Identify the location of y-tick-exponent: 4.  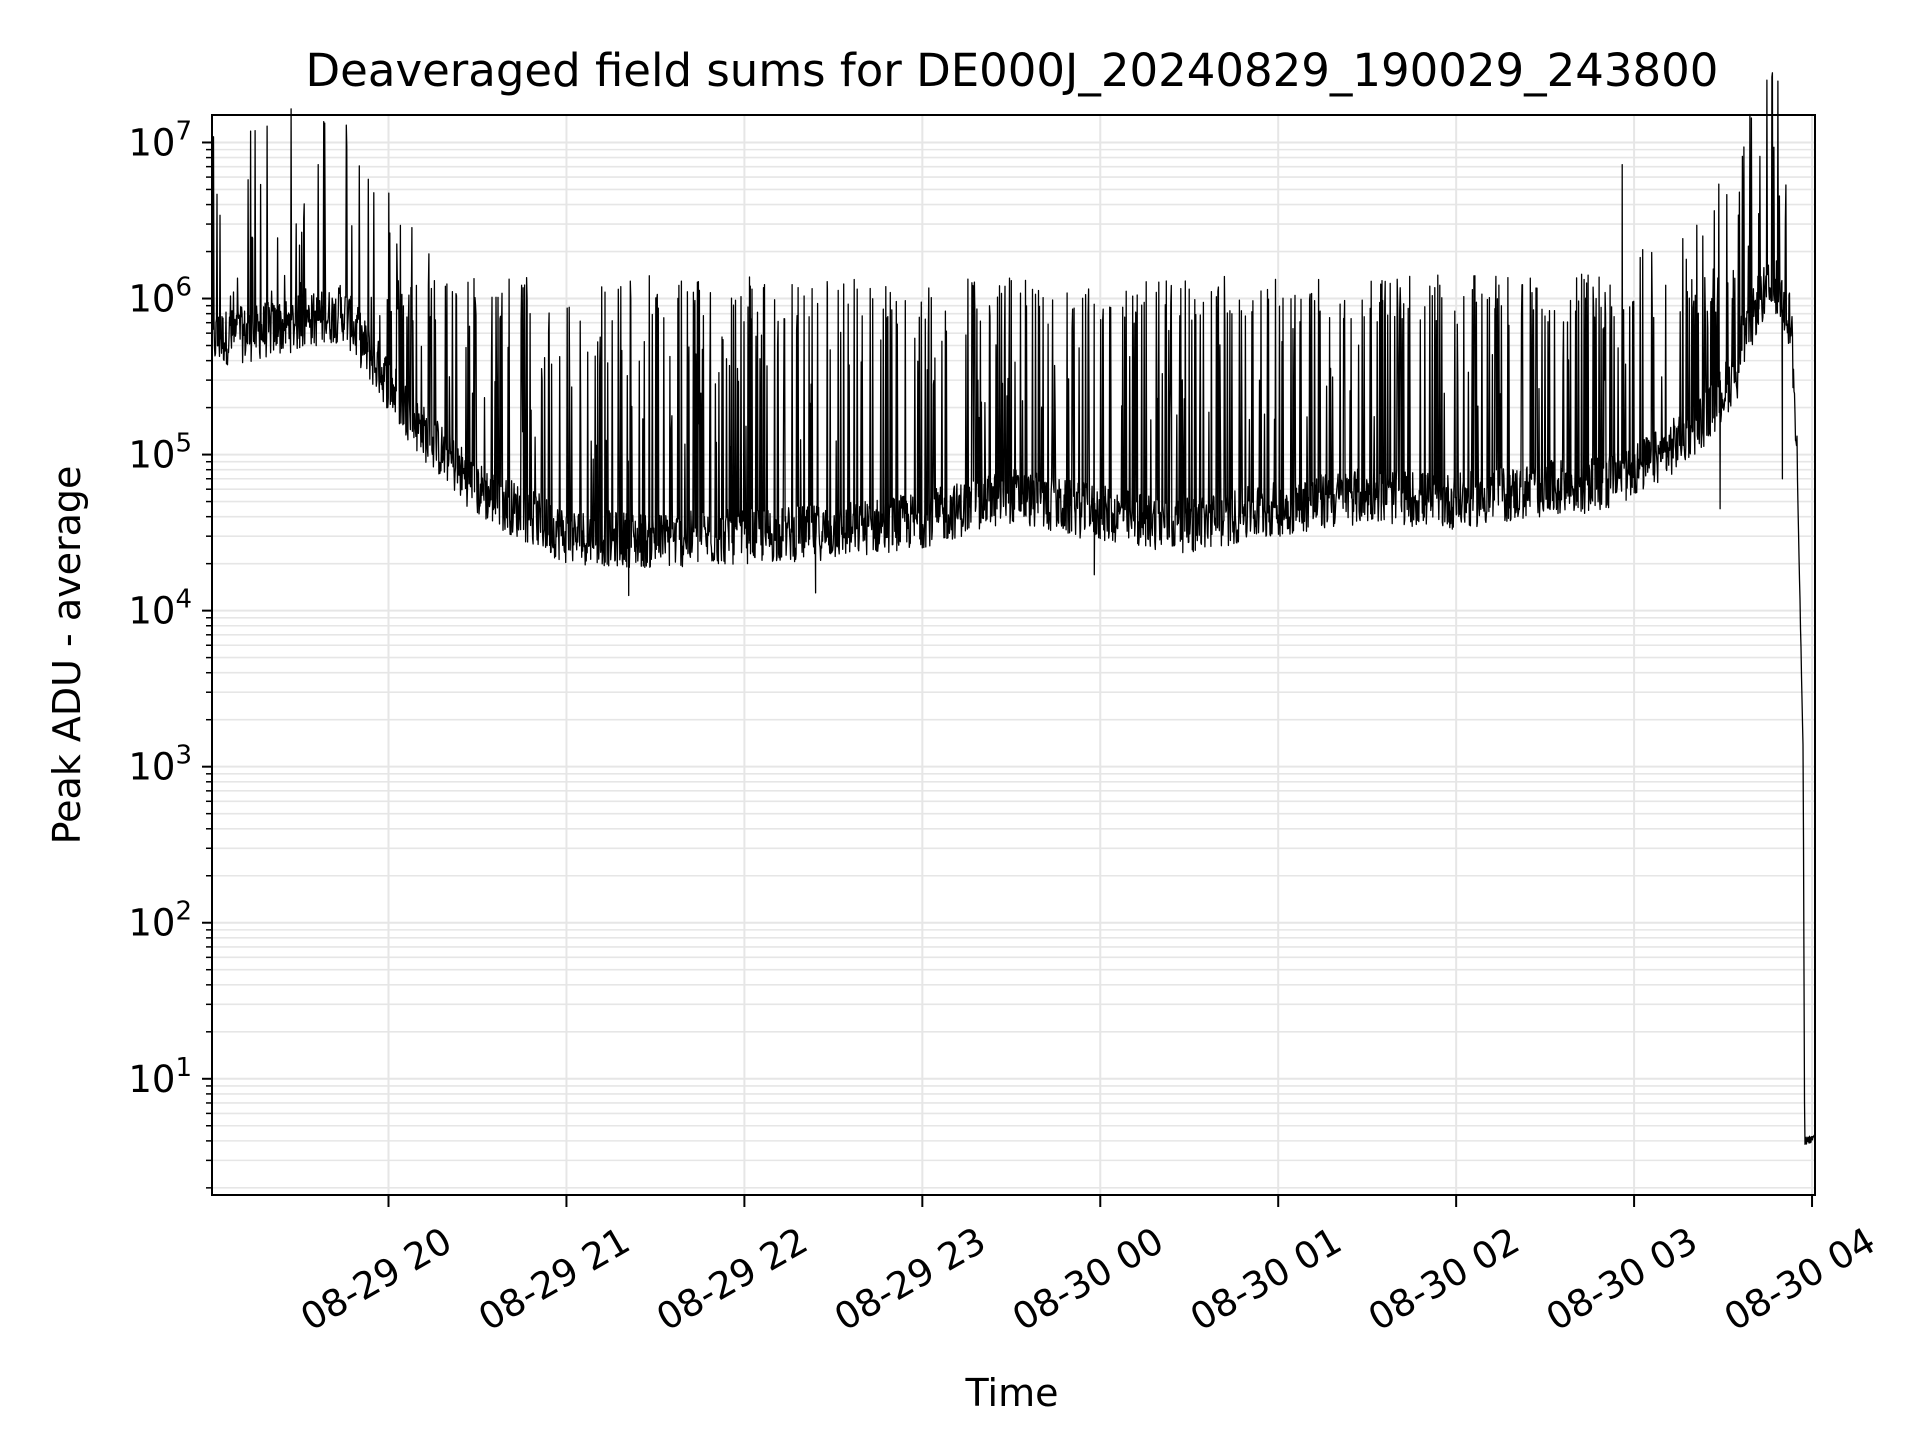
(183, 600).